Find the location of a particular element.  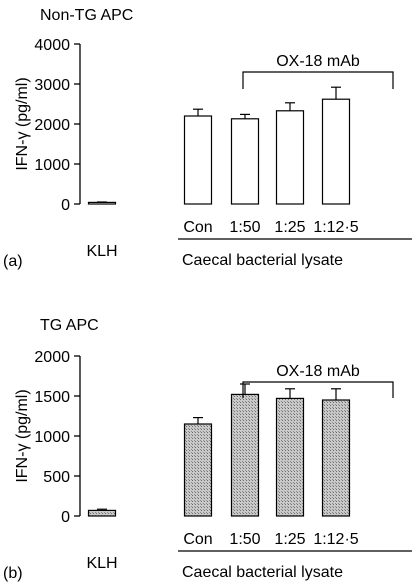

y-tick-label: 1500 is located at coordinates (52, 397).